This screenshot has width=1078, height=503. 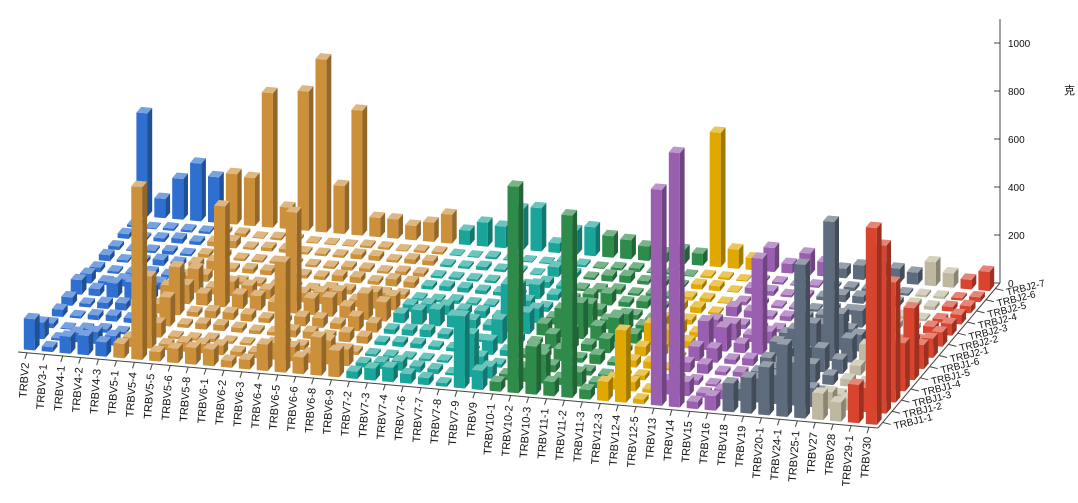 I want to click on y-tick-mark, so click(x=924, y=379).